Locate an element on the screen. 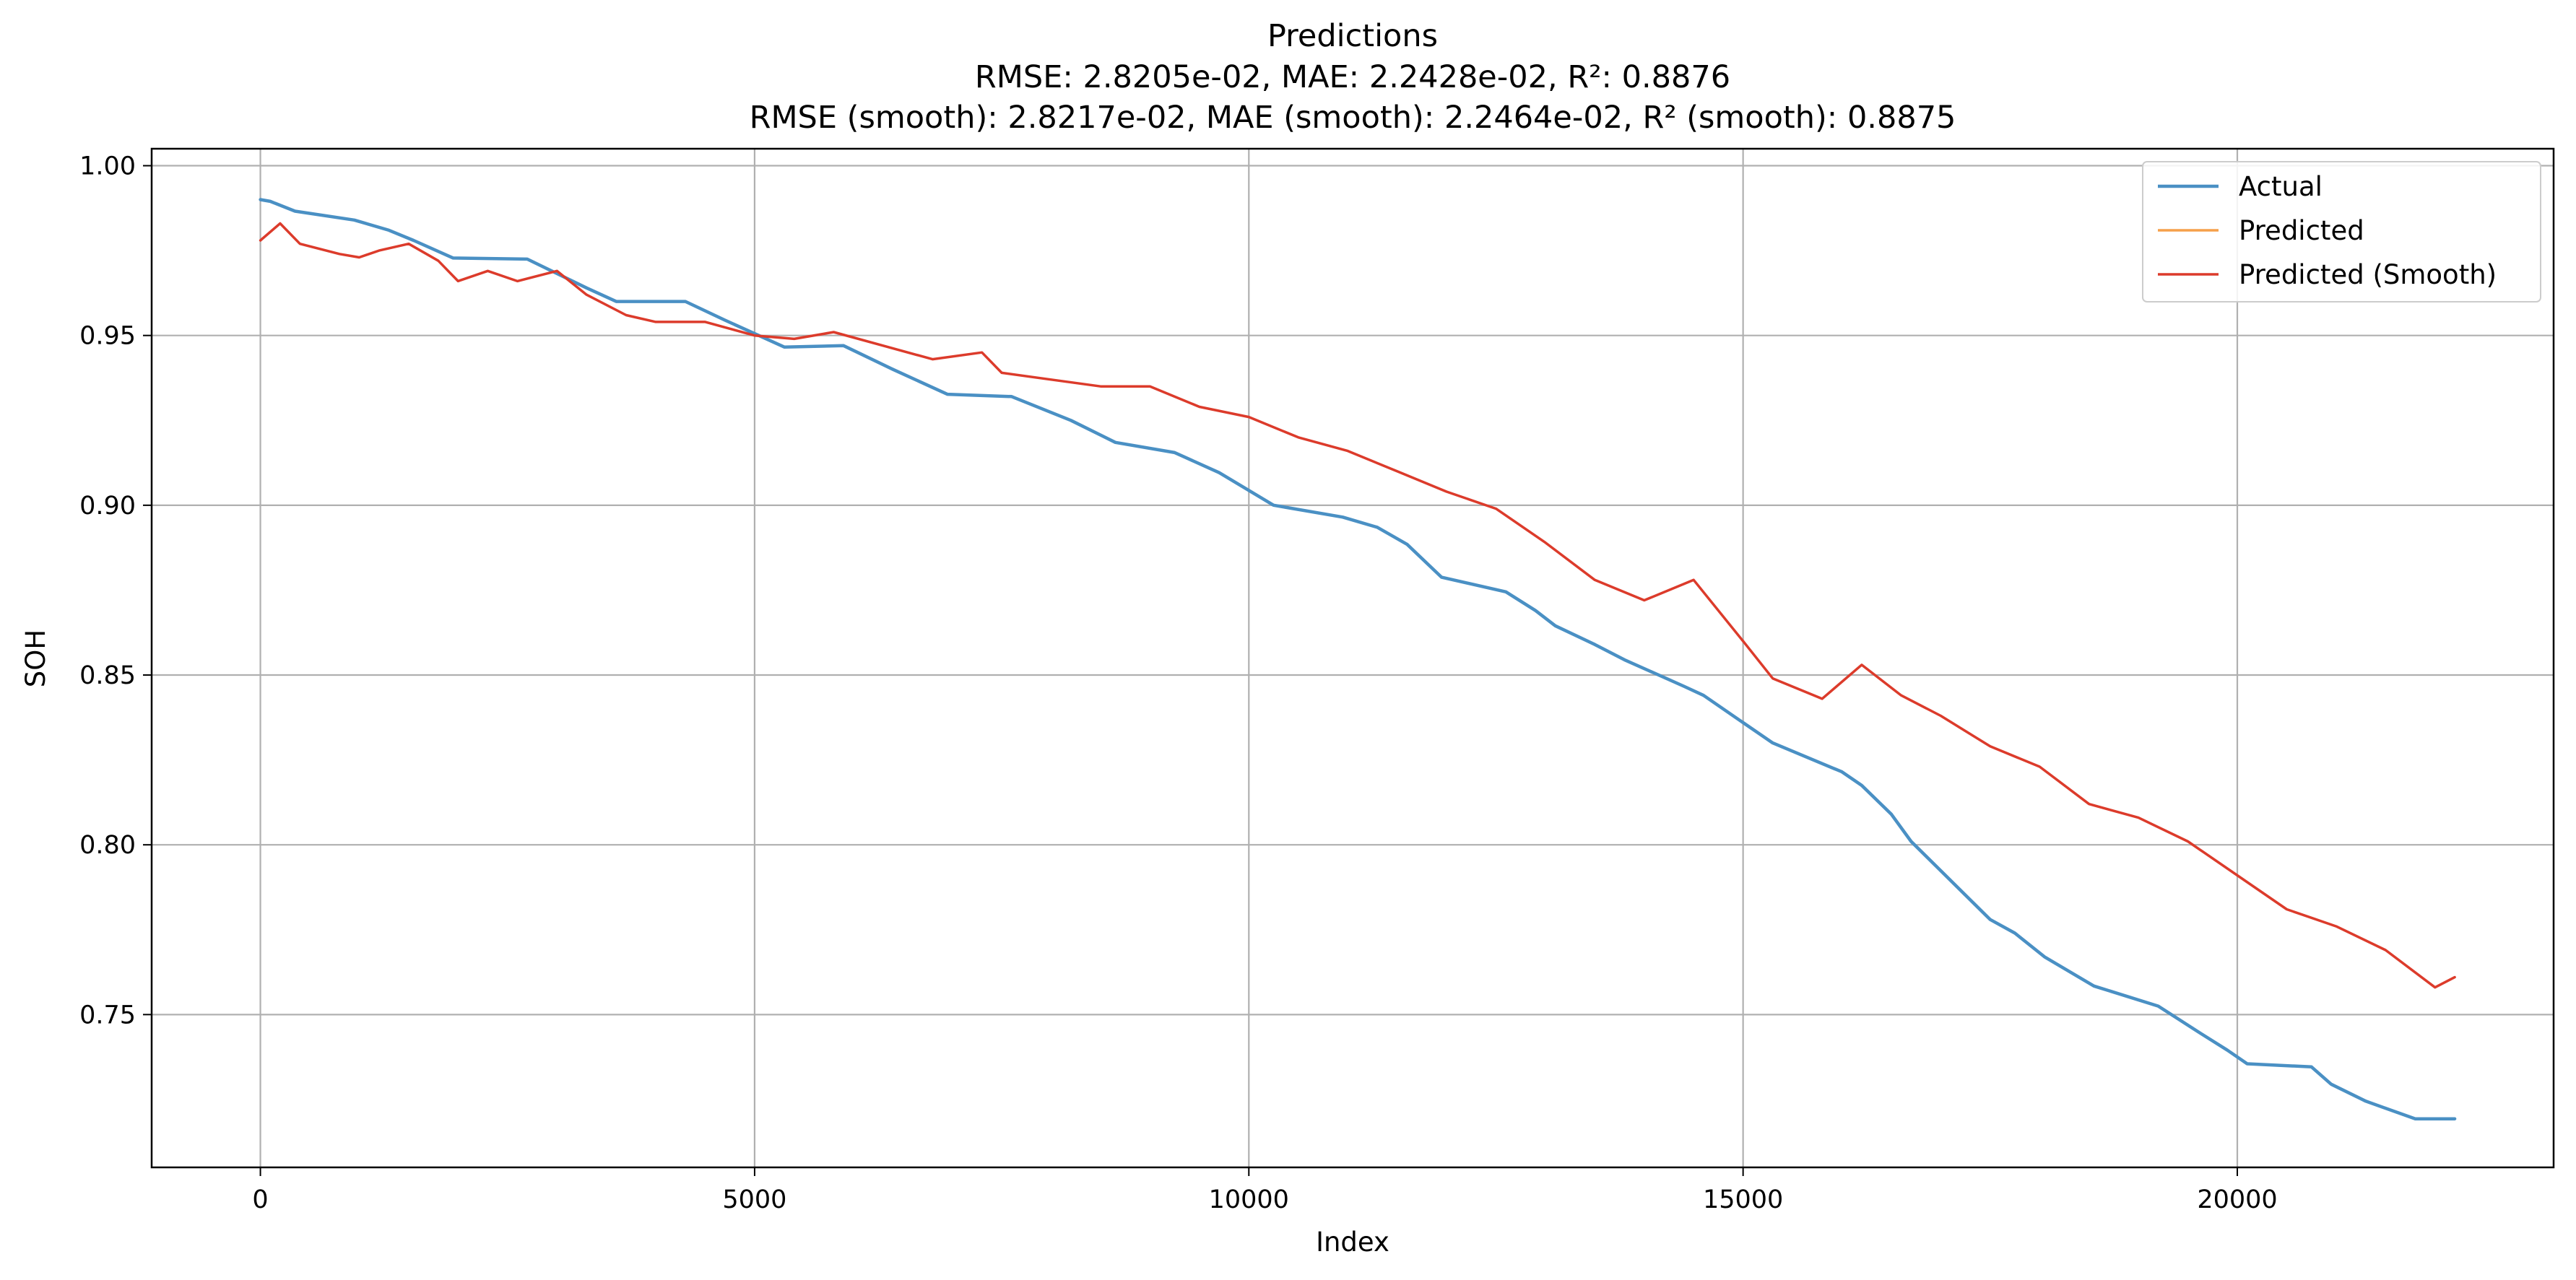  x-tick-label: 0 is located at coordinates (260, 1199).